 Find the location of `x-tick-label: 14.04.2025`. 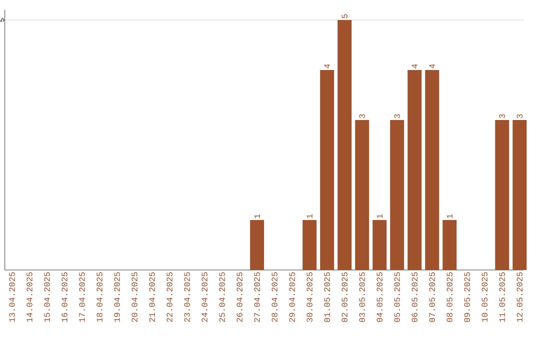

x-tick-label: 14.04.2025 is located at coordinates (29, 297).